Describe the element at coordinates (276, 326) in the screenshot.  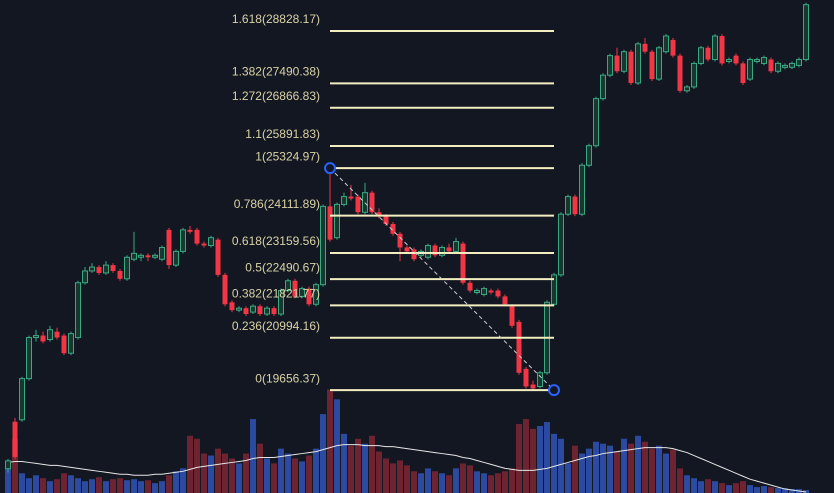
I see `fib-level-label: 0.236(20994.16)` at that location.